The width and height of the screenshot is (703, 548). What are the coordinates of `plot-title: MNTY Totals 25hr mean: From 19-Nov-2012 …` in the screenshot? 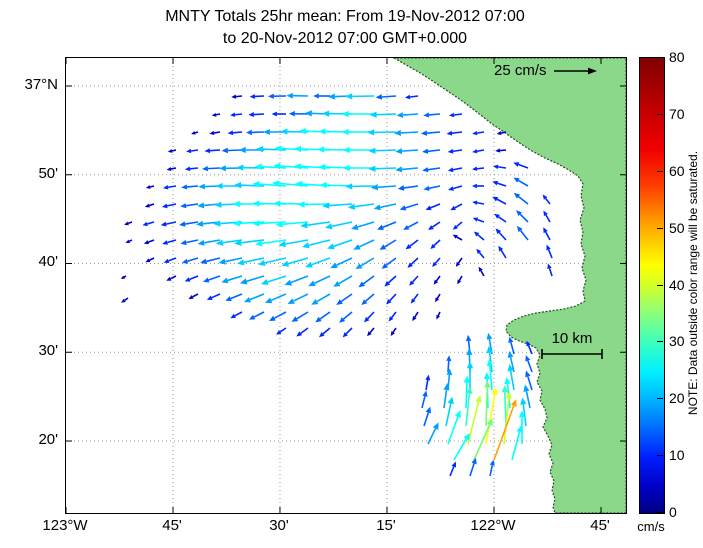 It's located at (345, 28).